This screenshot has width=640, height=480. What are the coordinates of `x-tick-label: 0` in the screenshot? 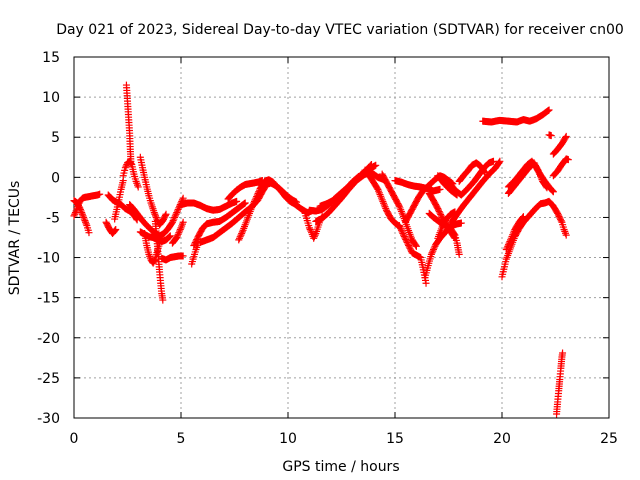 It's located at (74, 439).